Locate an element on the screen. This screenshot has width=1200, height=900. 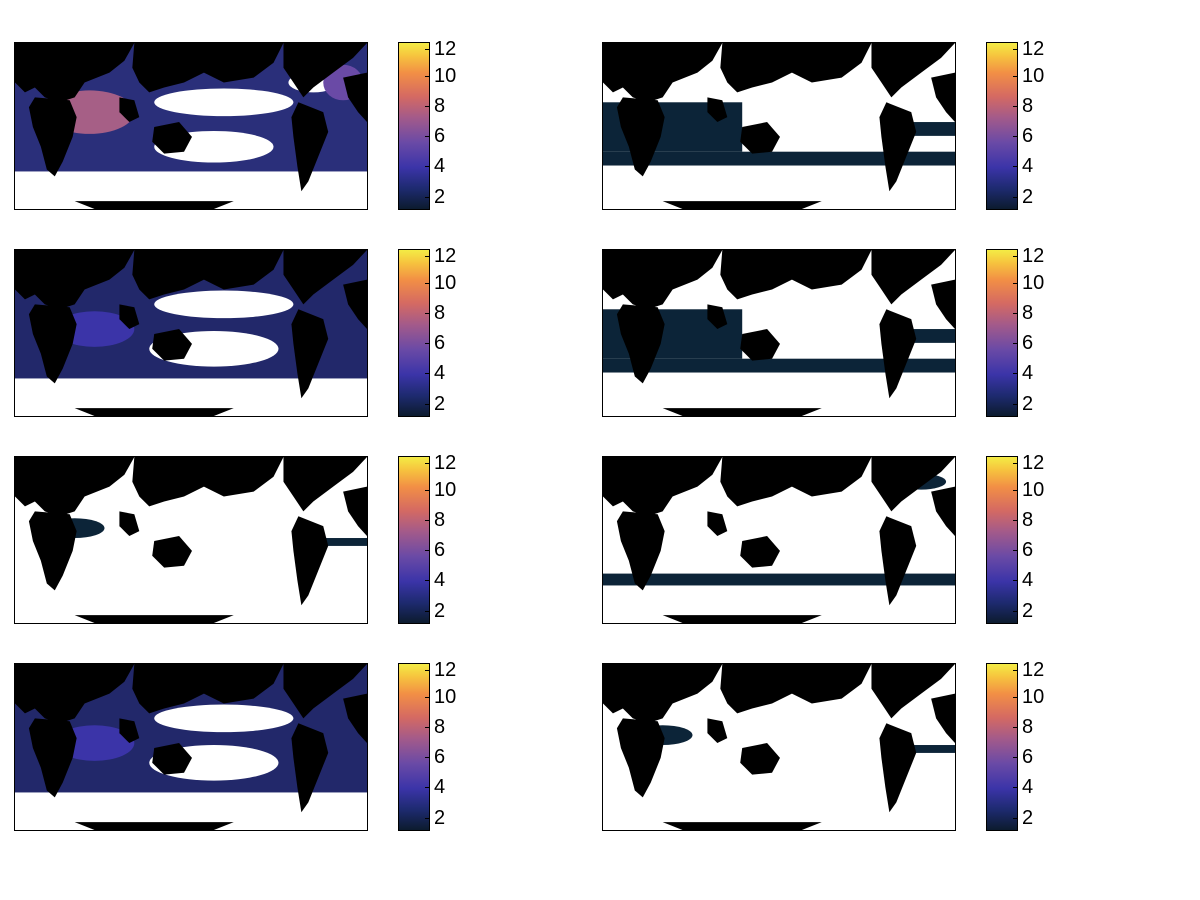
map-r4-c2-colorbar-tick: 2 is located at coordinates (1028, 817).